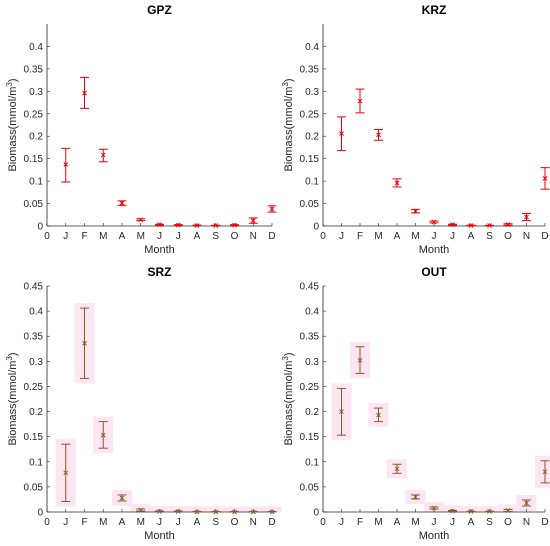 The height and width of the screenshot is (546, 550). Describe the element at coordinates (159, 10) in the screenshot. I see `chart-title: GPZ` at that location.